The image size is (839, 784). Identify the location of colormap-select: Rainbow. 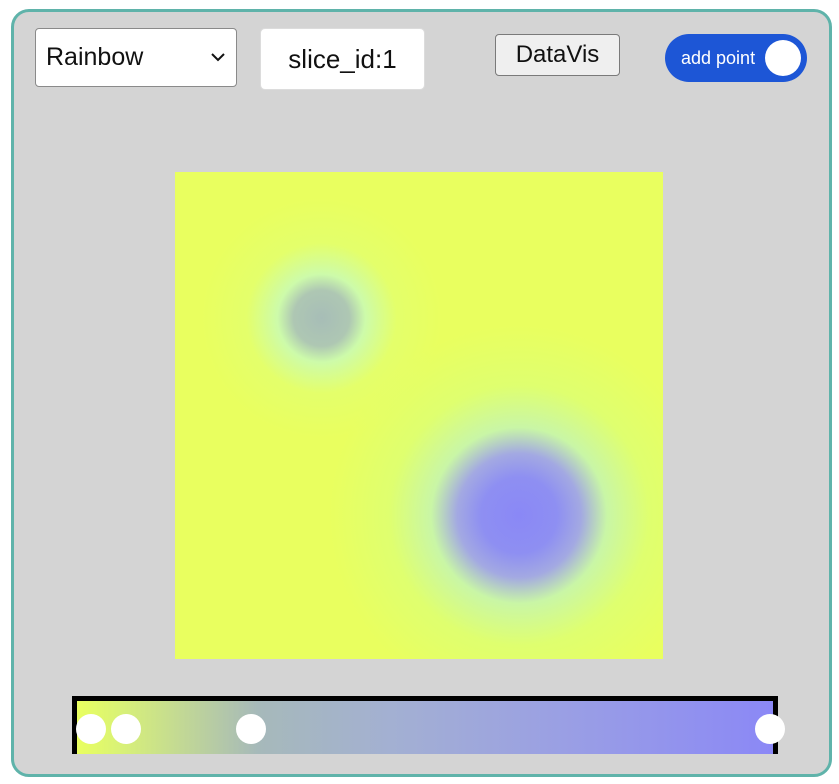
(136, 57).